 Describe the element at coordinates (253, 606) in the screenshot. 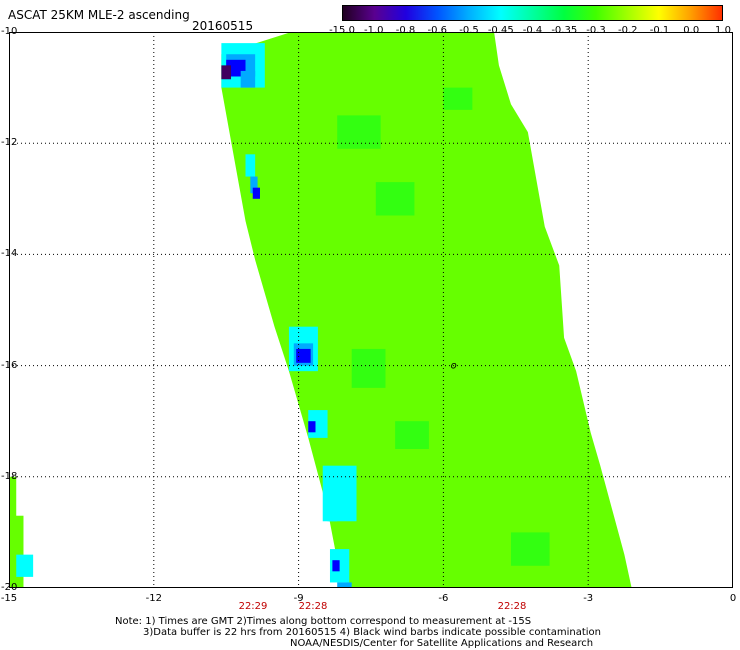

I see `time-label: 22:29` at that location.